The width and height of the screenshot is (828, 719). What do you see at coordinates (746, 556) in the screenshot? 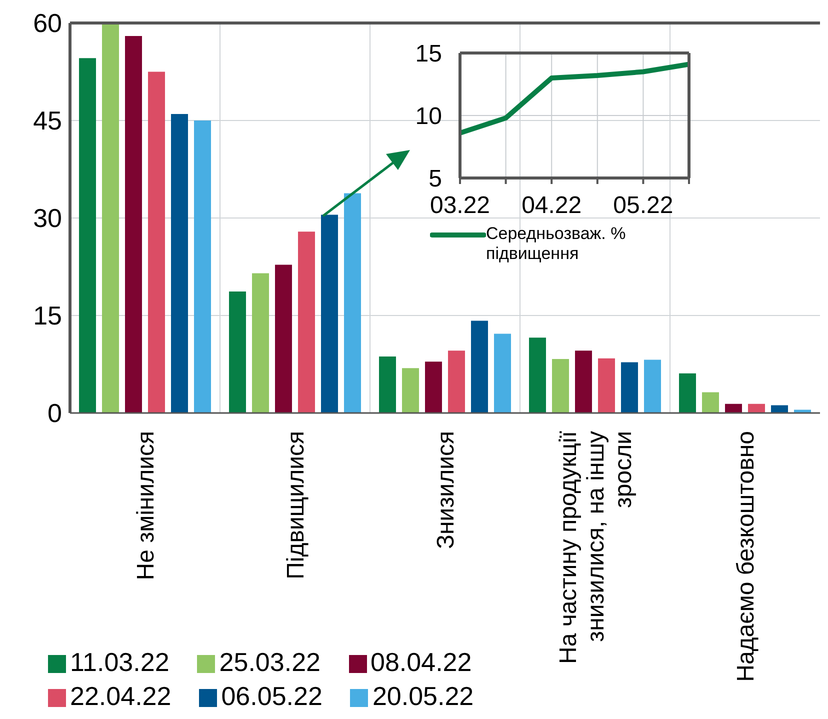
I see `x-tick-label: Надаємо безкоштовно` at bounding box center [746, 556].